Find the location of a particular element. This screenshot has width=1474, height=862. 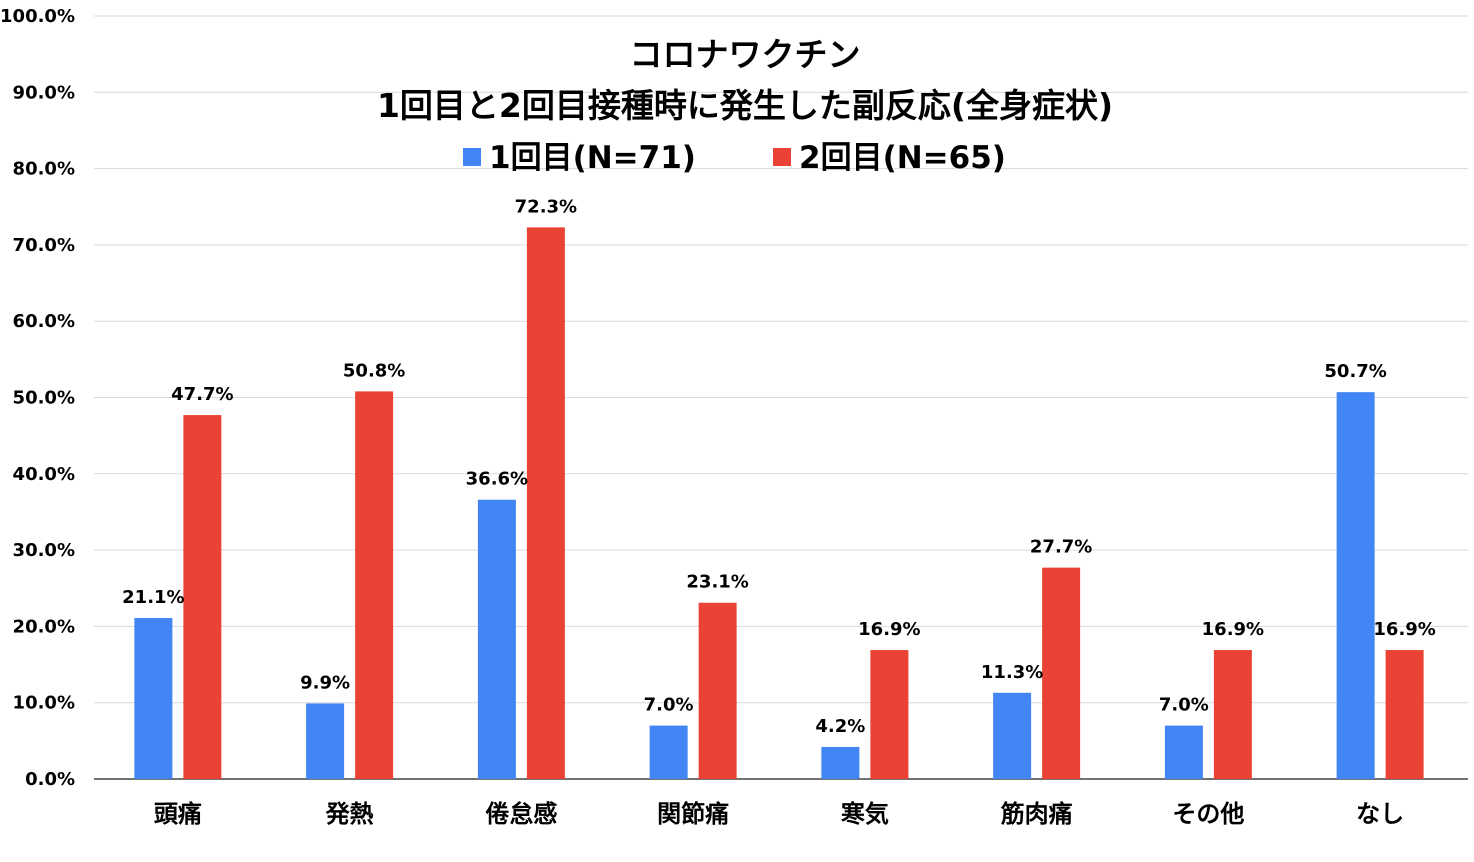

data-label: 21.1% is located at coordinates (153, 597).